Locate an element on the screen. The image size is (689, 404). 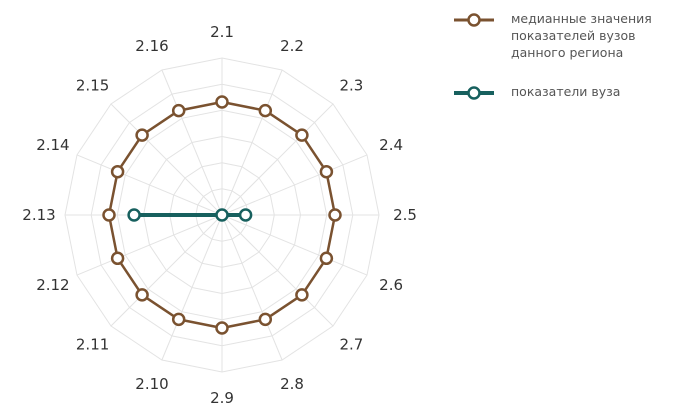
axis-label: 2.7 is located at coordinates (351, 344).